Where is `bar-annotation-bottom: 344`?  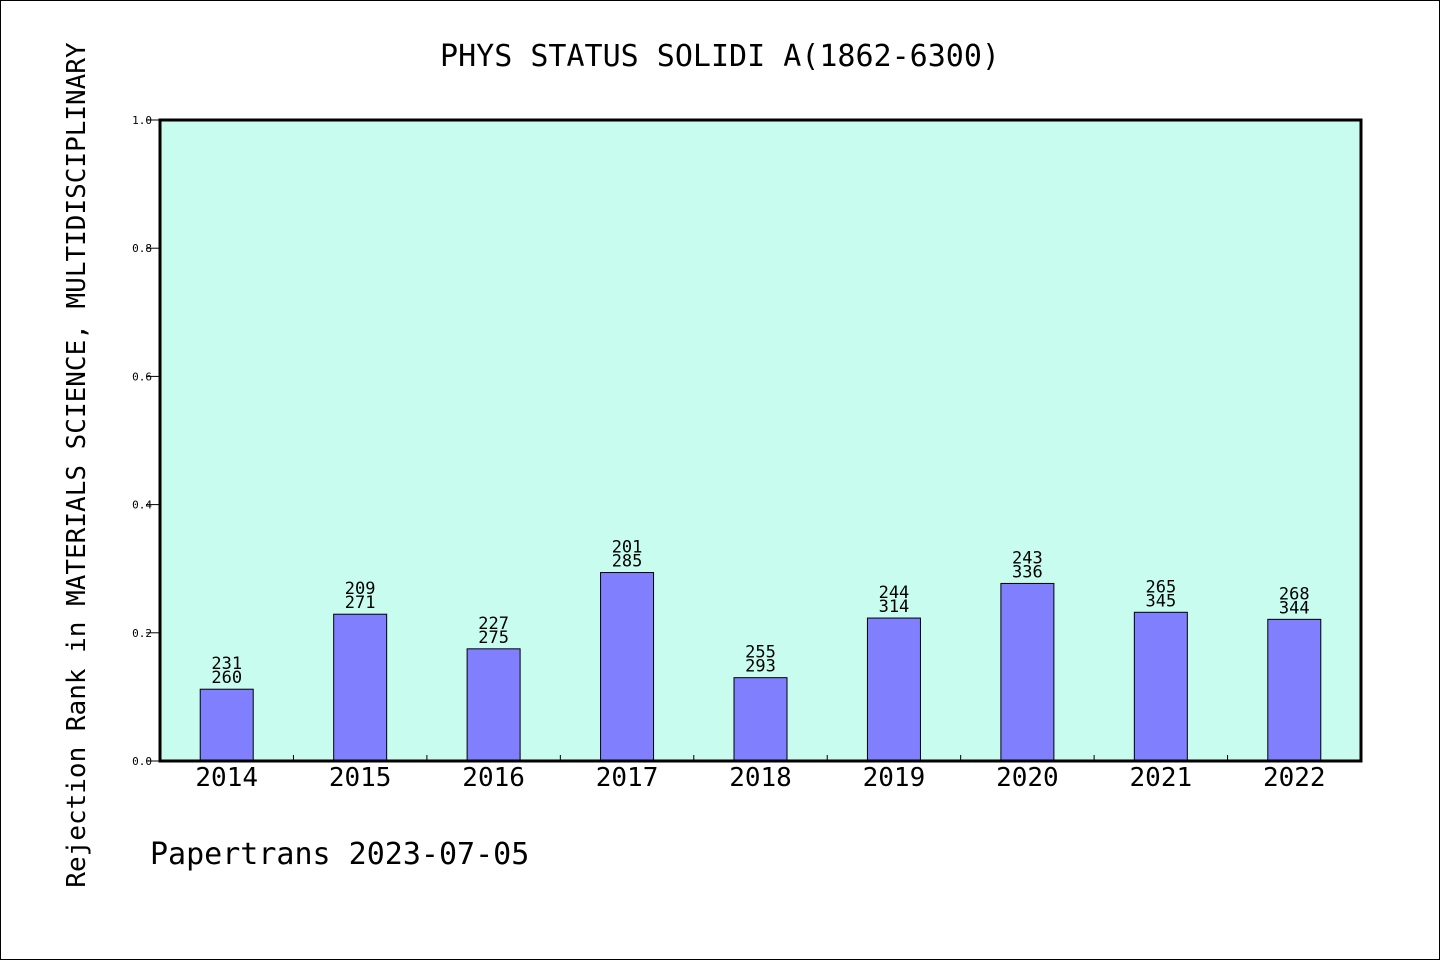
bar-annotation-bottom: 344 is located at coordinates (1294, 608).